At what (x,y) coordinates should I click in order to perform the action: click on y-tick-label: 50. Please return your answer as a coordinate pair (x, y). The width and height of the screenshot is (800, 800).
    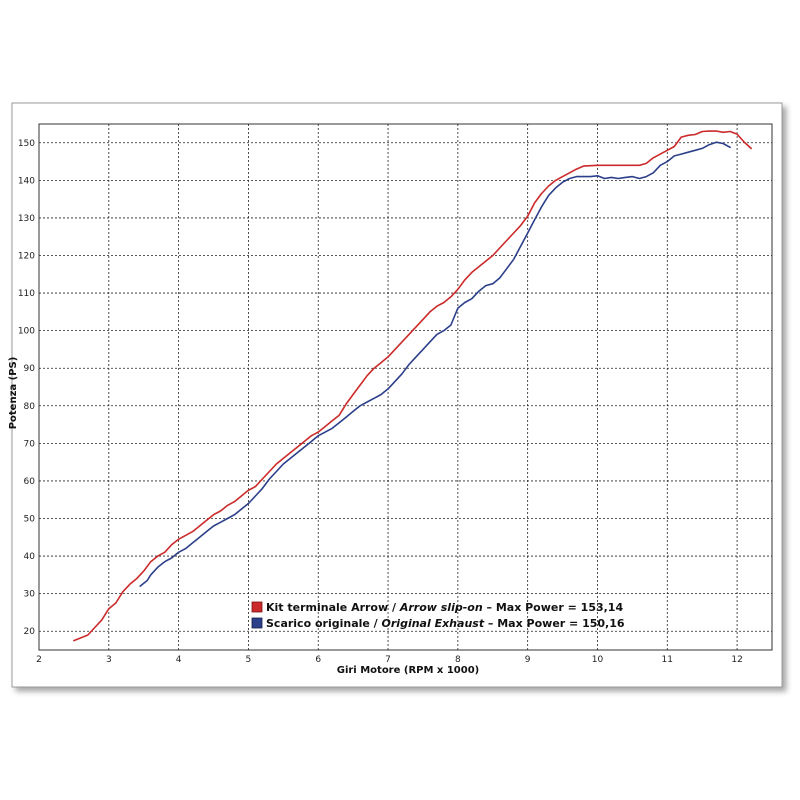
    Looking at the image, I should click on (30, 520).